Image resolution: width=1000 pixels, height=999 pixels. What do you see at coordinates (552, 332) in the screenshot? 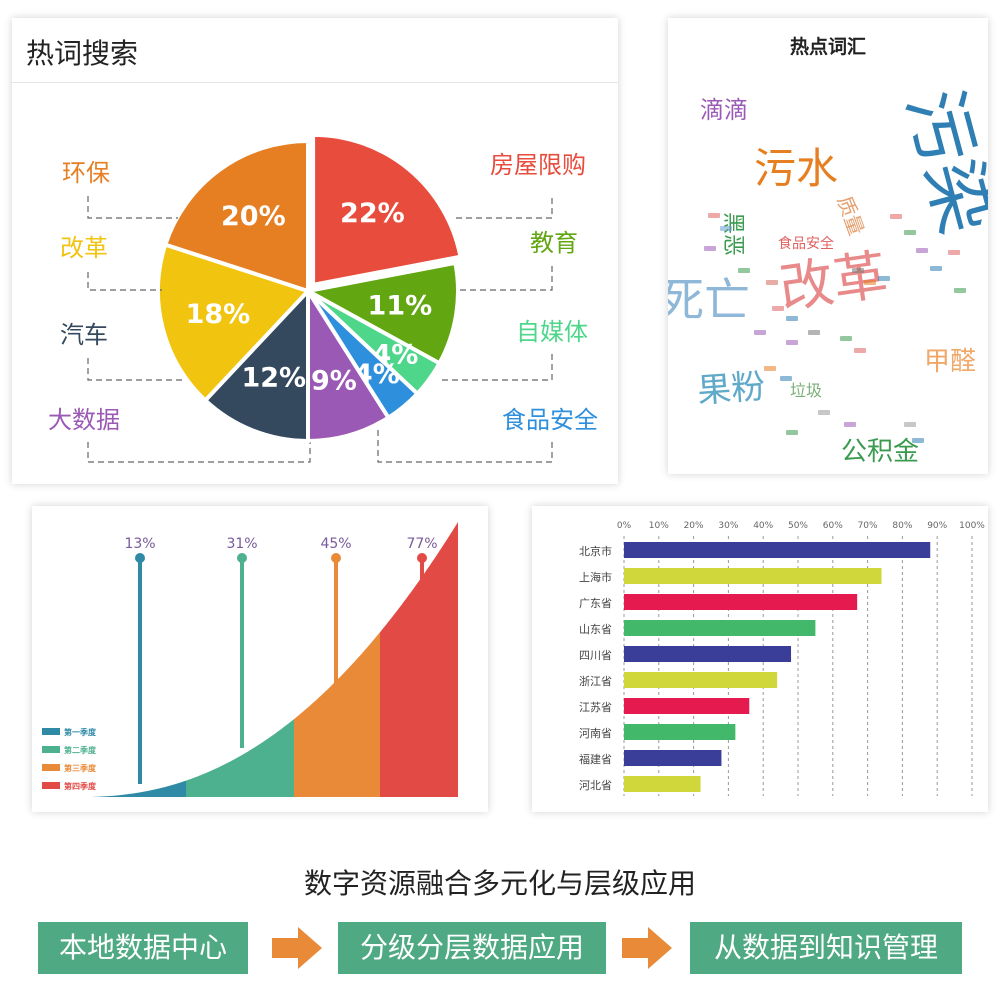
I see `pie-slice-label: 自媒体` at bounding box center [552, 332].